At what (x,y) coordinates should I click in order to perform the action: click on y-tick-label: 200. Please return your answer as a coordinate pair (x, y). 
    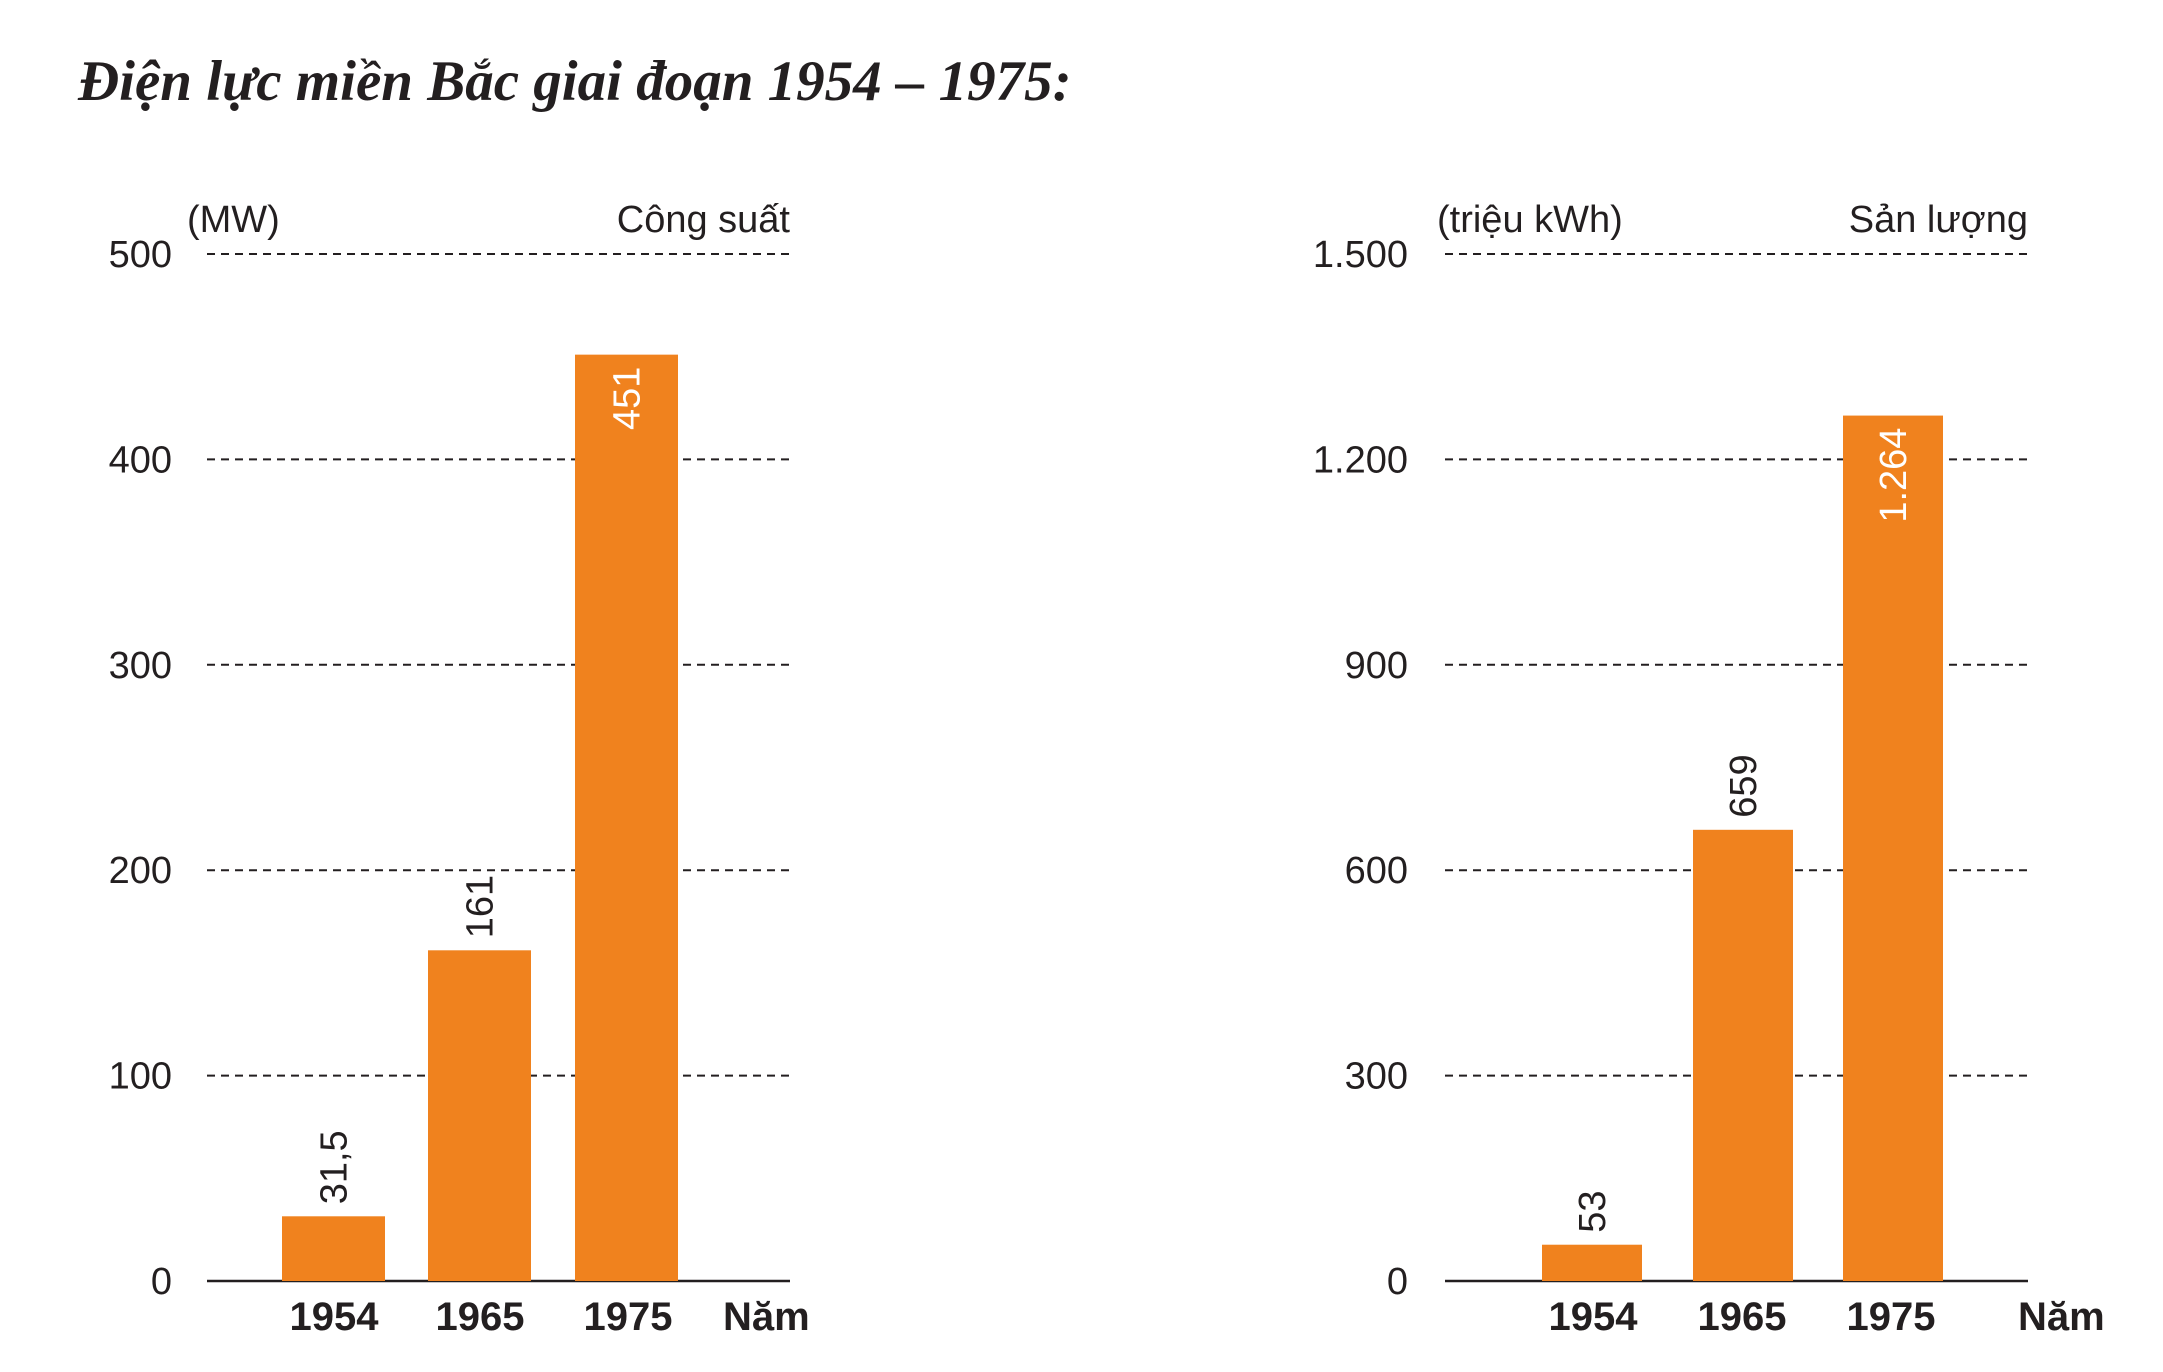
    Looking at the image, I should click on (140, 871).